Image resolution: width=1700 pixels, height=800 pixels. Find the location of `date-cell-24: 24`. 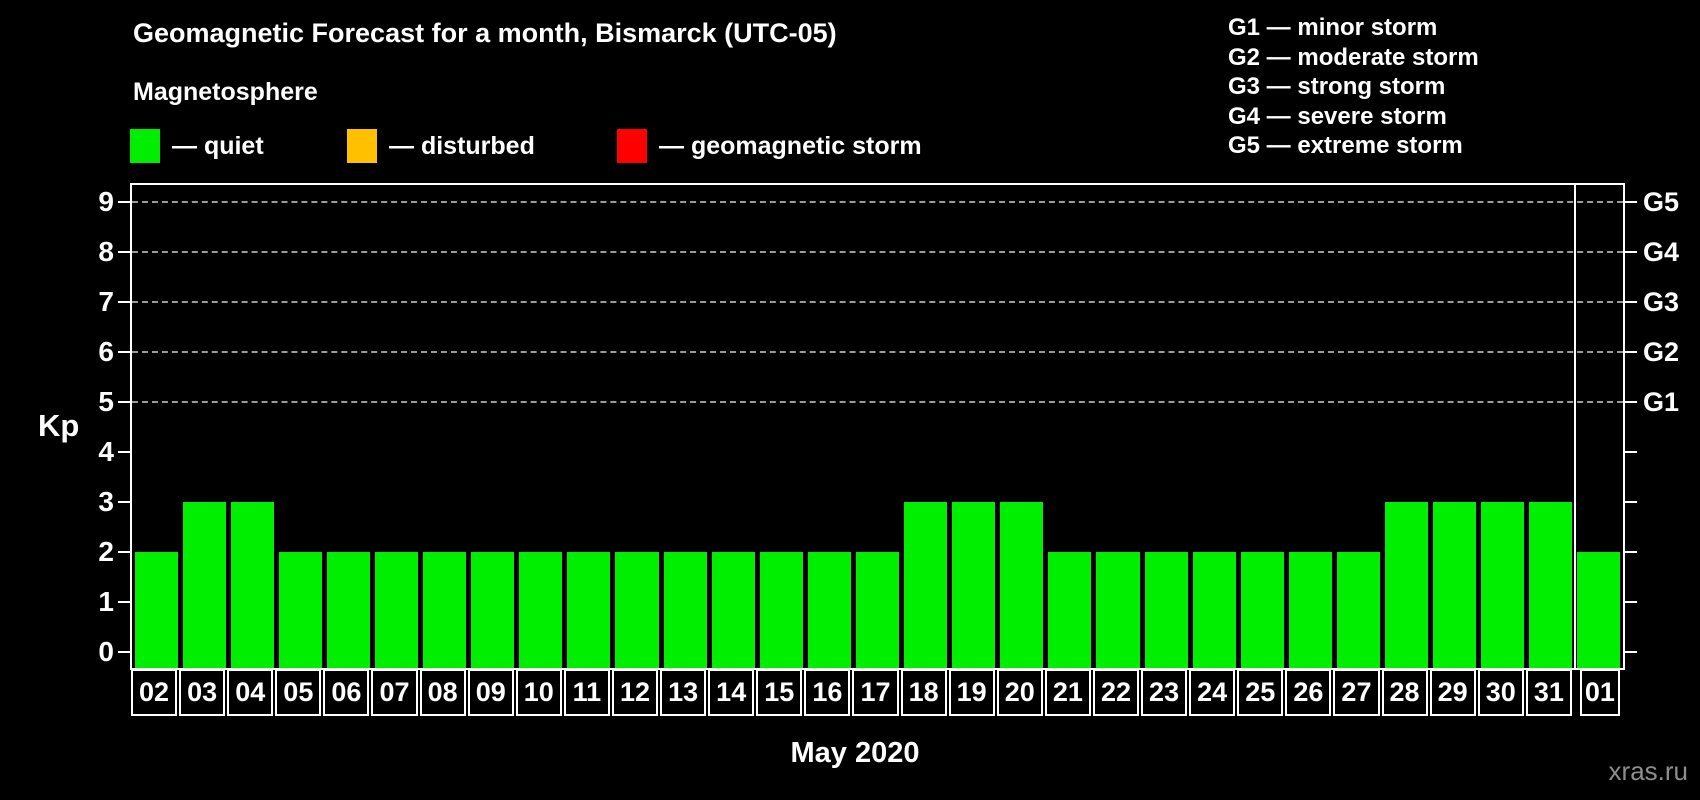

date-cell-24: 24 is located at coordinates (1212, 692).